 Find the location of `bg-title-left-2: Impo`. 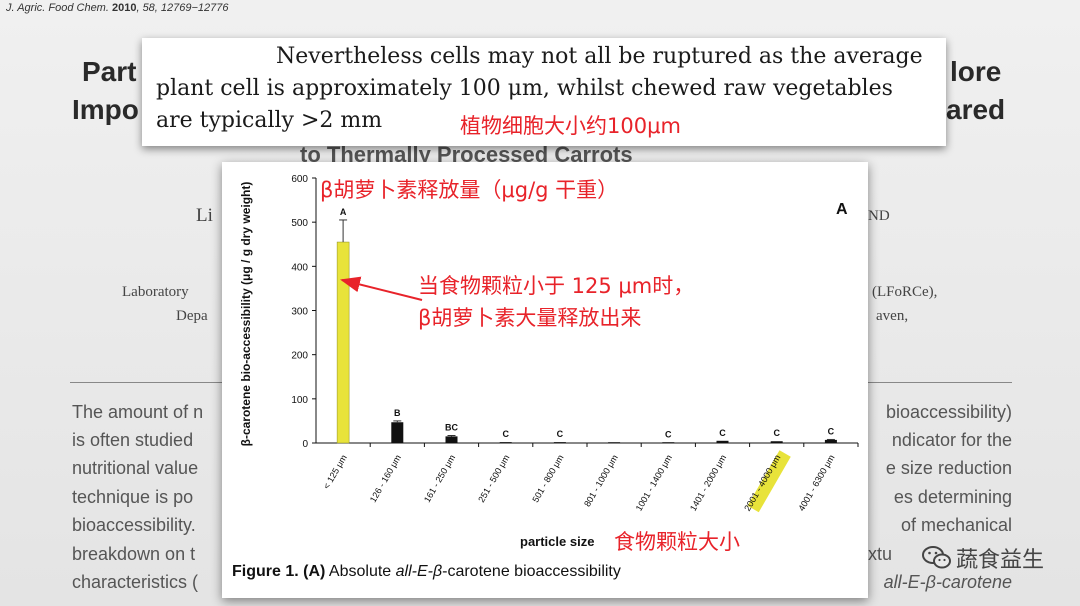

bg-title-left-2: Impo is located at coordinates (105, 109).